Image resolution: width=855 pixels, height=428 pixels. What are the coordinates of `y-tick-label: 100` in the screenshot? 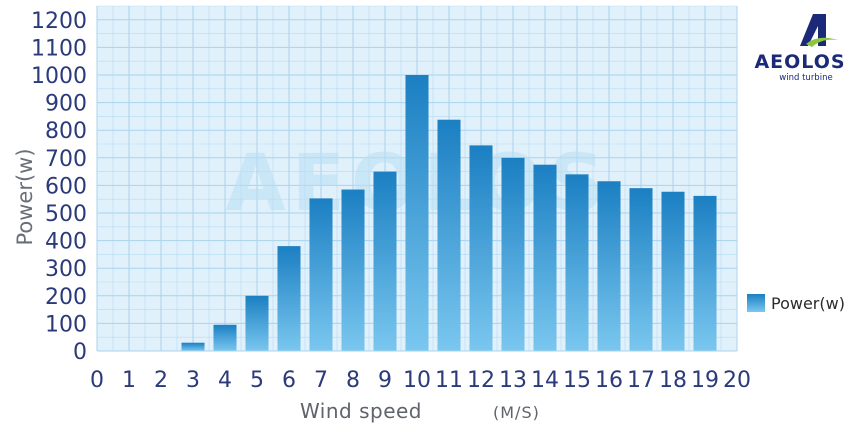 It's located at (66, 324).